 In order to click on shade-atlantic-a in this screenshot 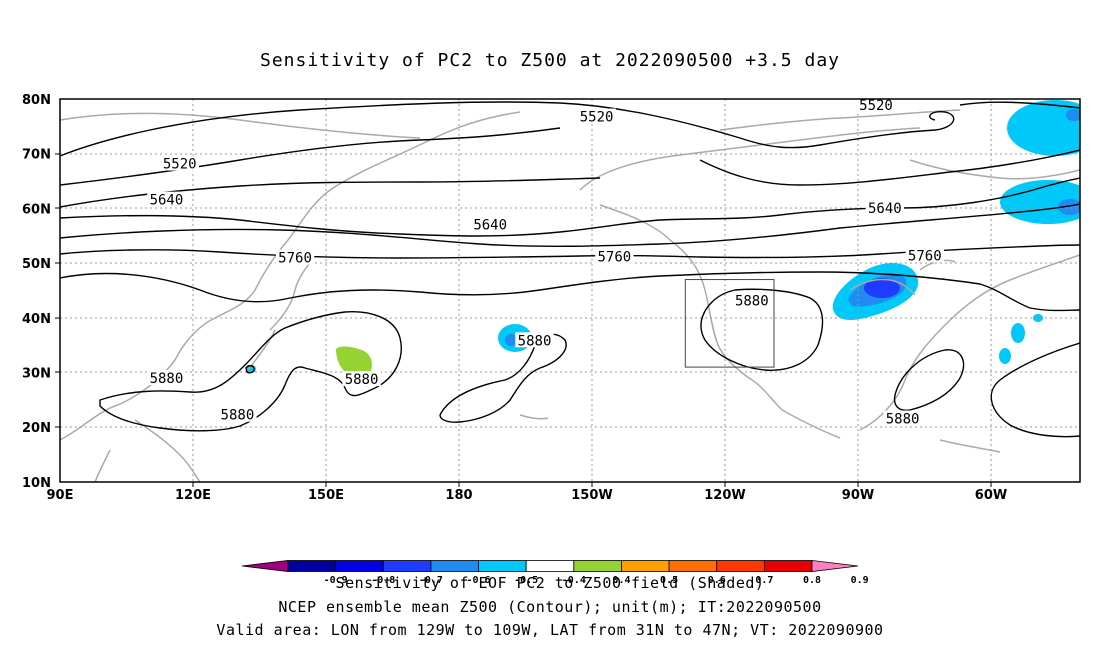, I will do `click(1018, 333)`.